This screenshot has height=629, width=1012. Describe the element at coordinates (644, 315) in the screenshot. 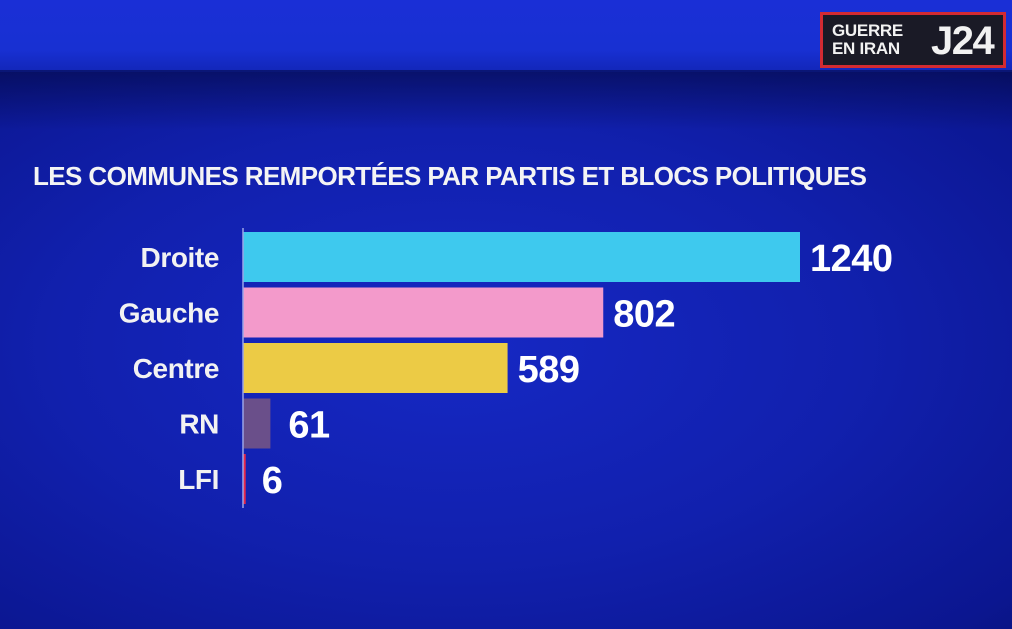

I see `value-label: 802` at that location.